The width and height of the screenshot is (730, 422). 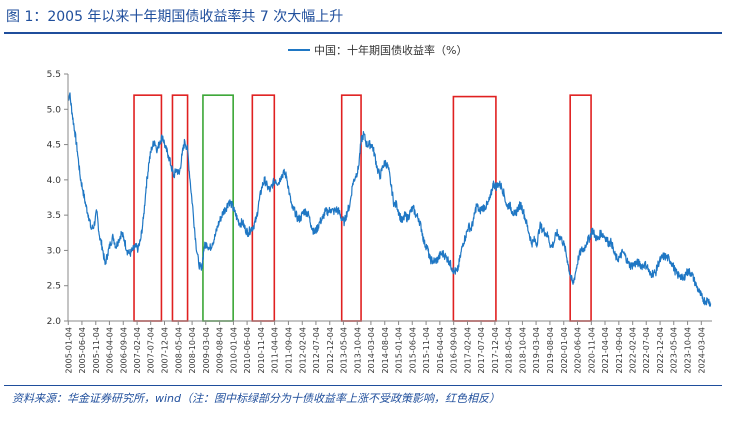 What do you see at coordinates (96, 350) in the screenshot?
I see `x-tick-label: 2005-11-04` at bounding box center [96, 350].